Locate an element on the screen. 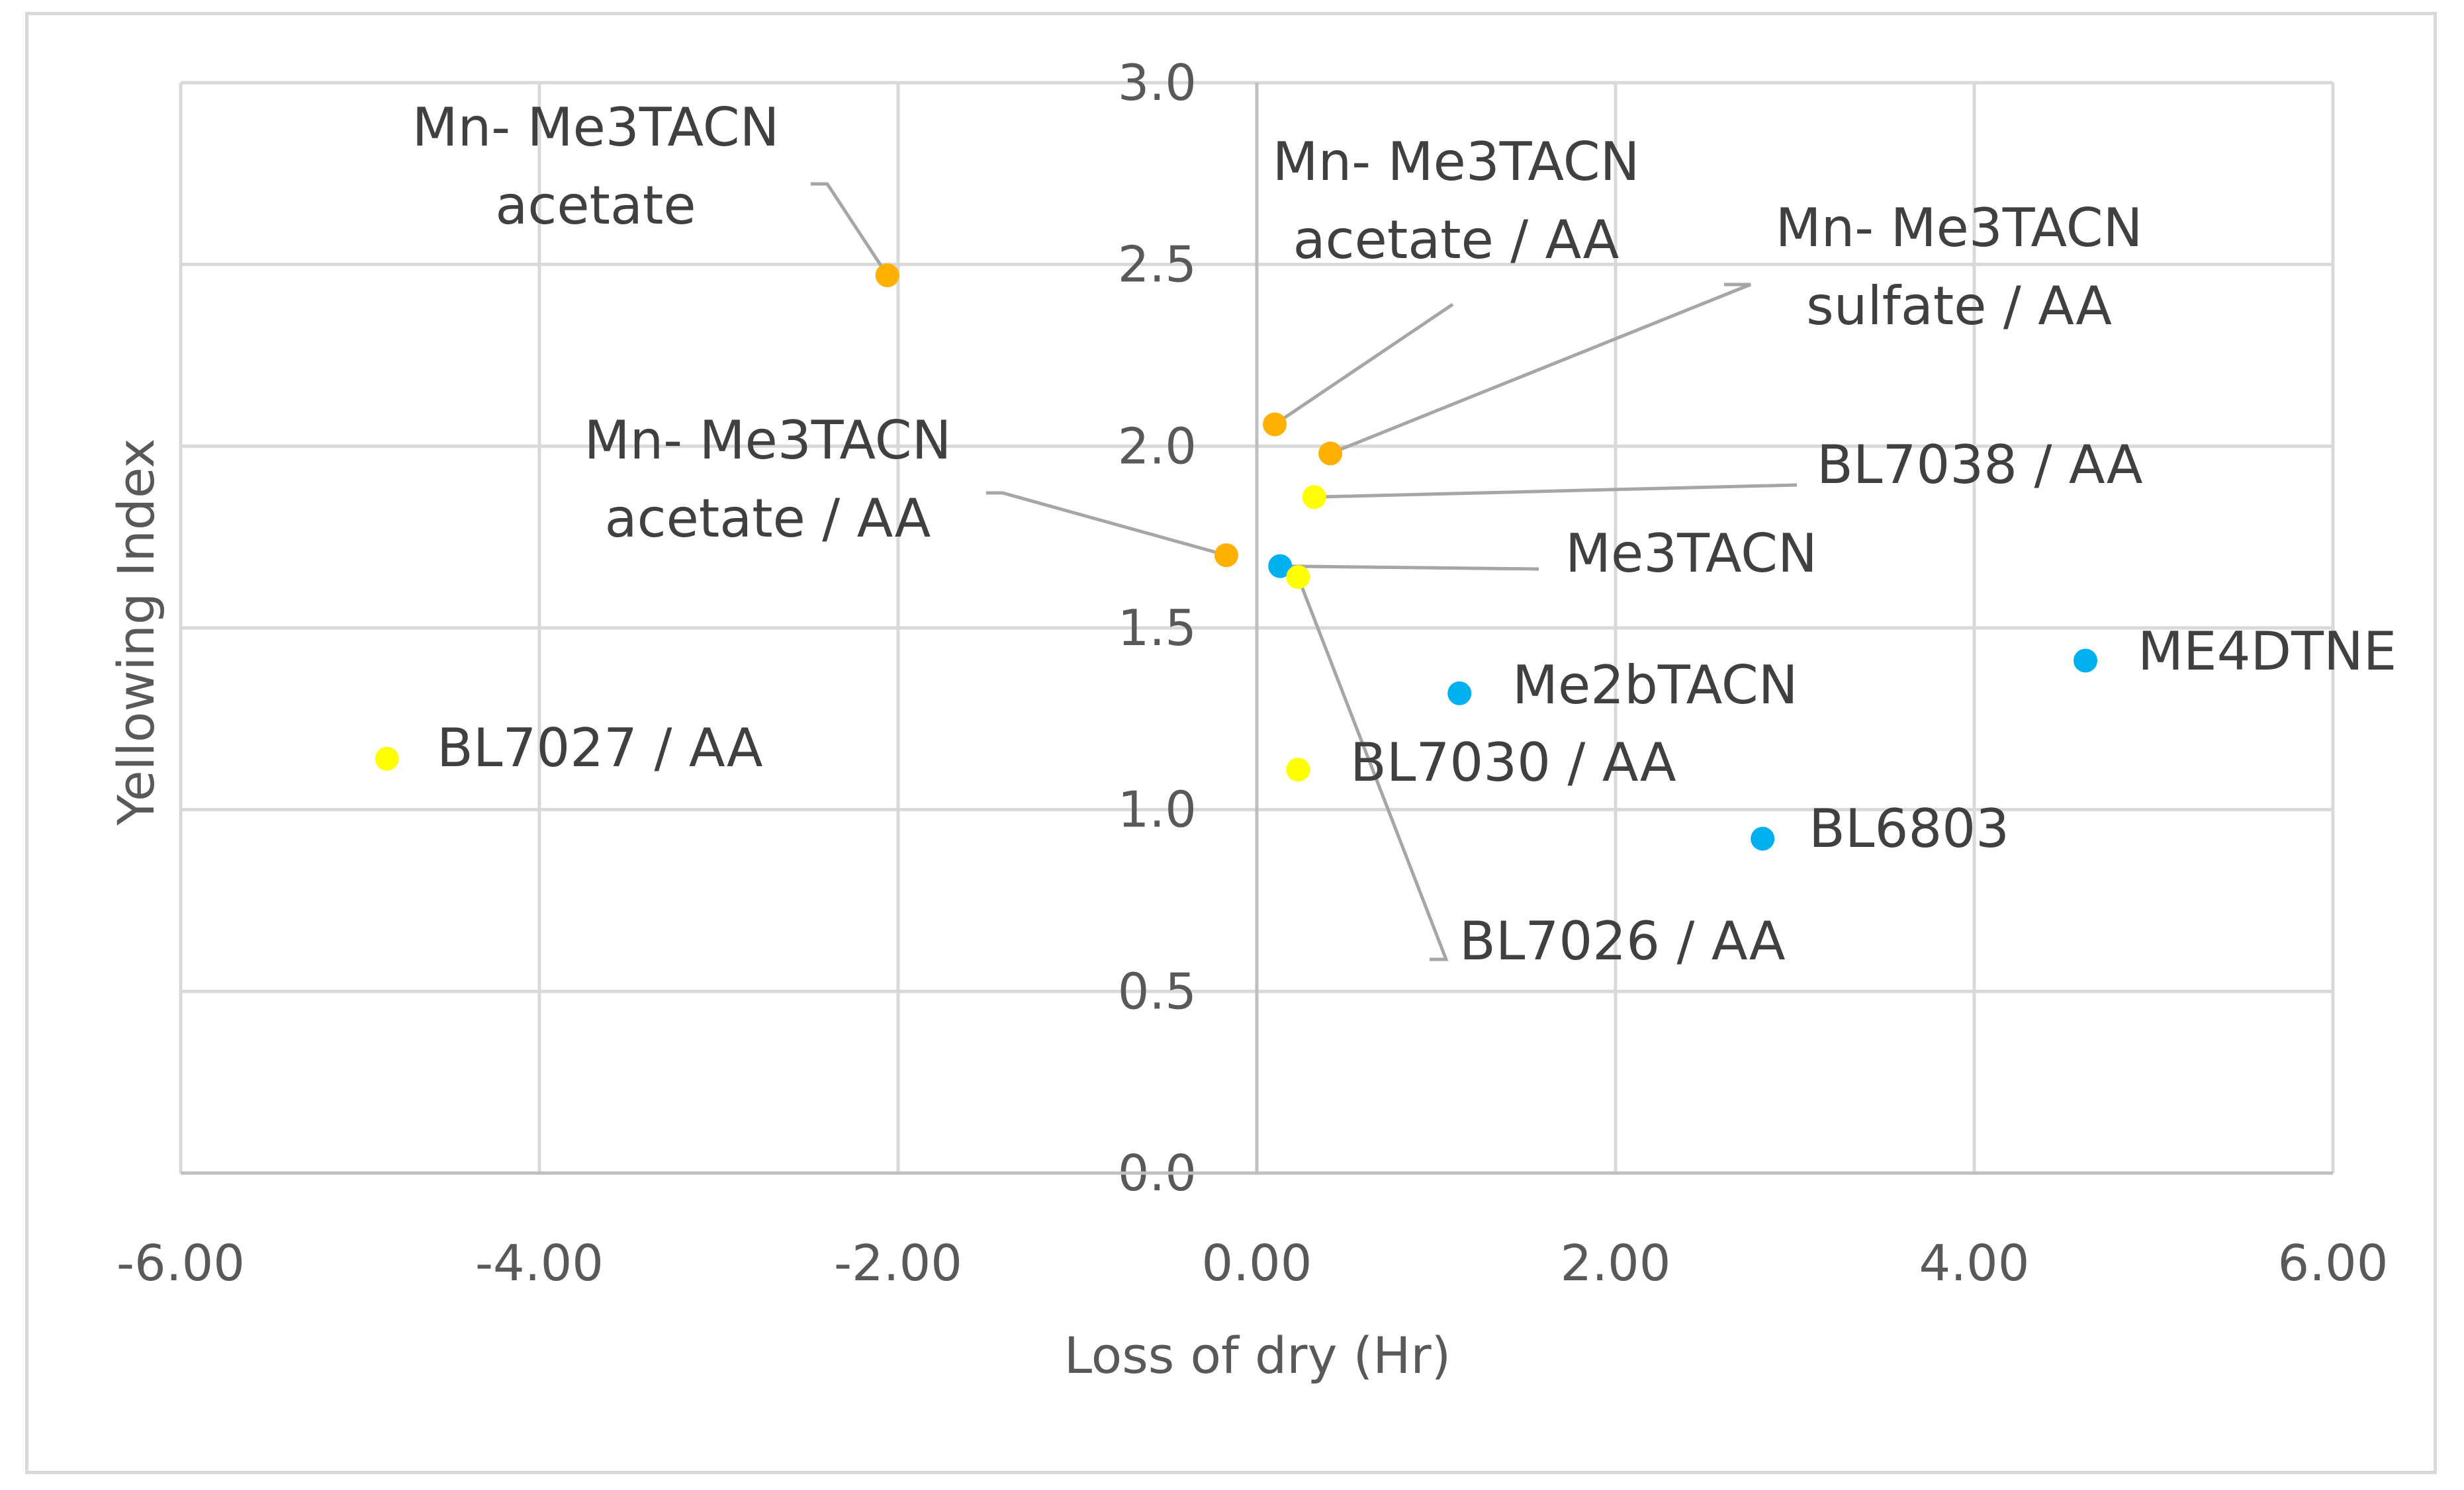  data-label: Me2bTACN is located at coordinates (1655, 685).